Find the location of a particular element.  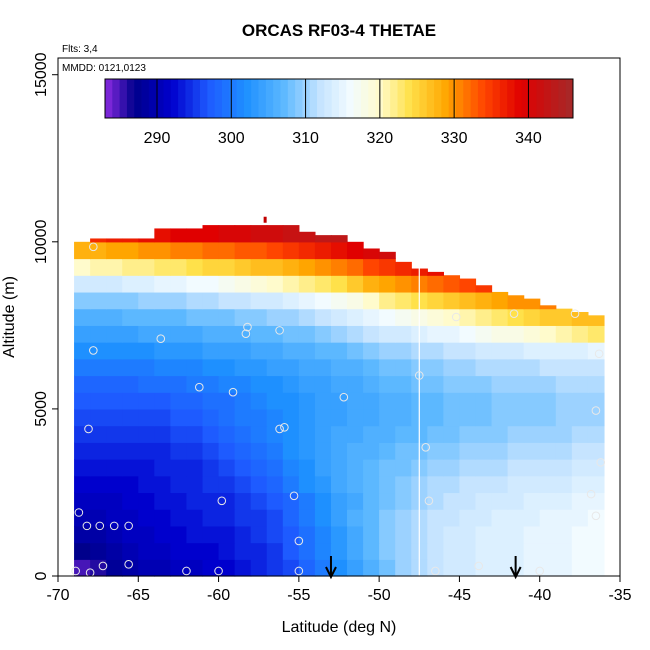

down-arrow-head is located at coordinates (331, 573).